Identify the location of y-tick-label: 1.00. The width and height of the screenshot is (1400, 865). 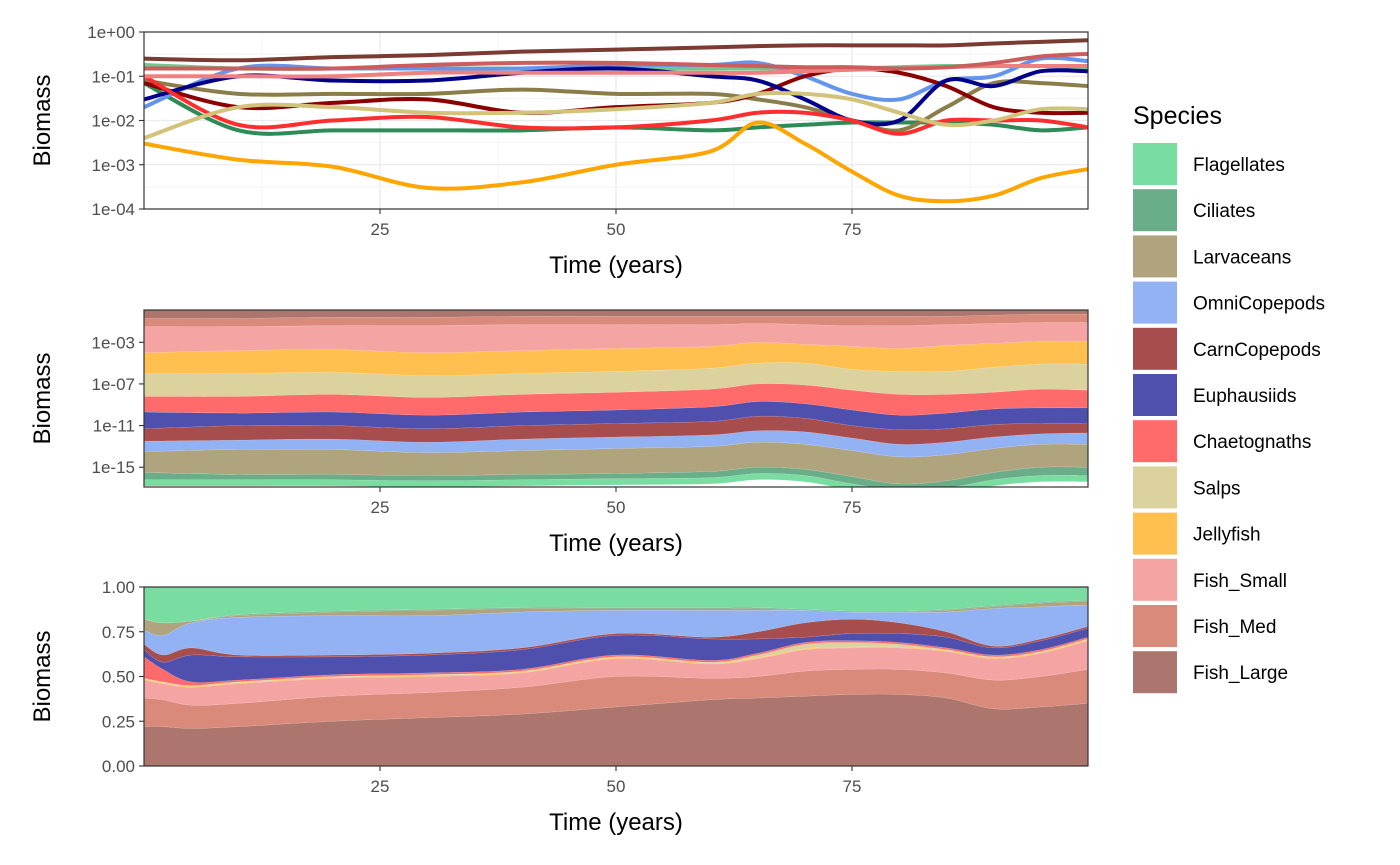
(118, 587).